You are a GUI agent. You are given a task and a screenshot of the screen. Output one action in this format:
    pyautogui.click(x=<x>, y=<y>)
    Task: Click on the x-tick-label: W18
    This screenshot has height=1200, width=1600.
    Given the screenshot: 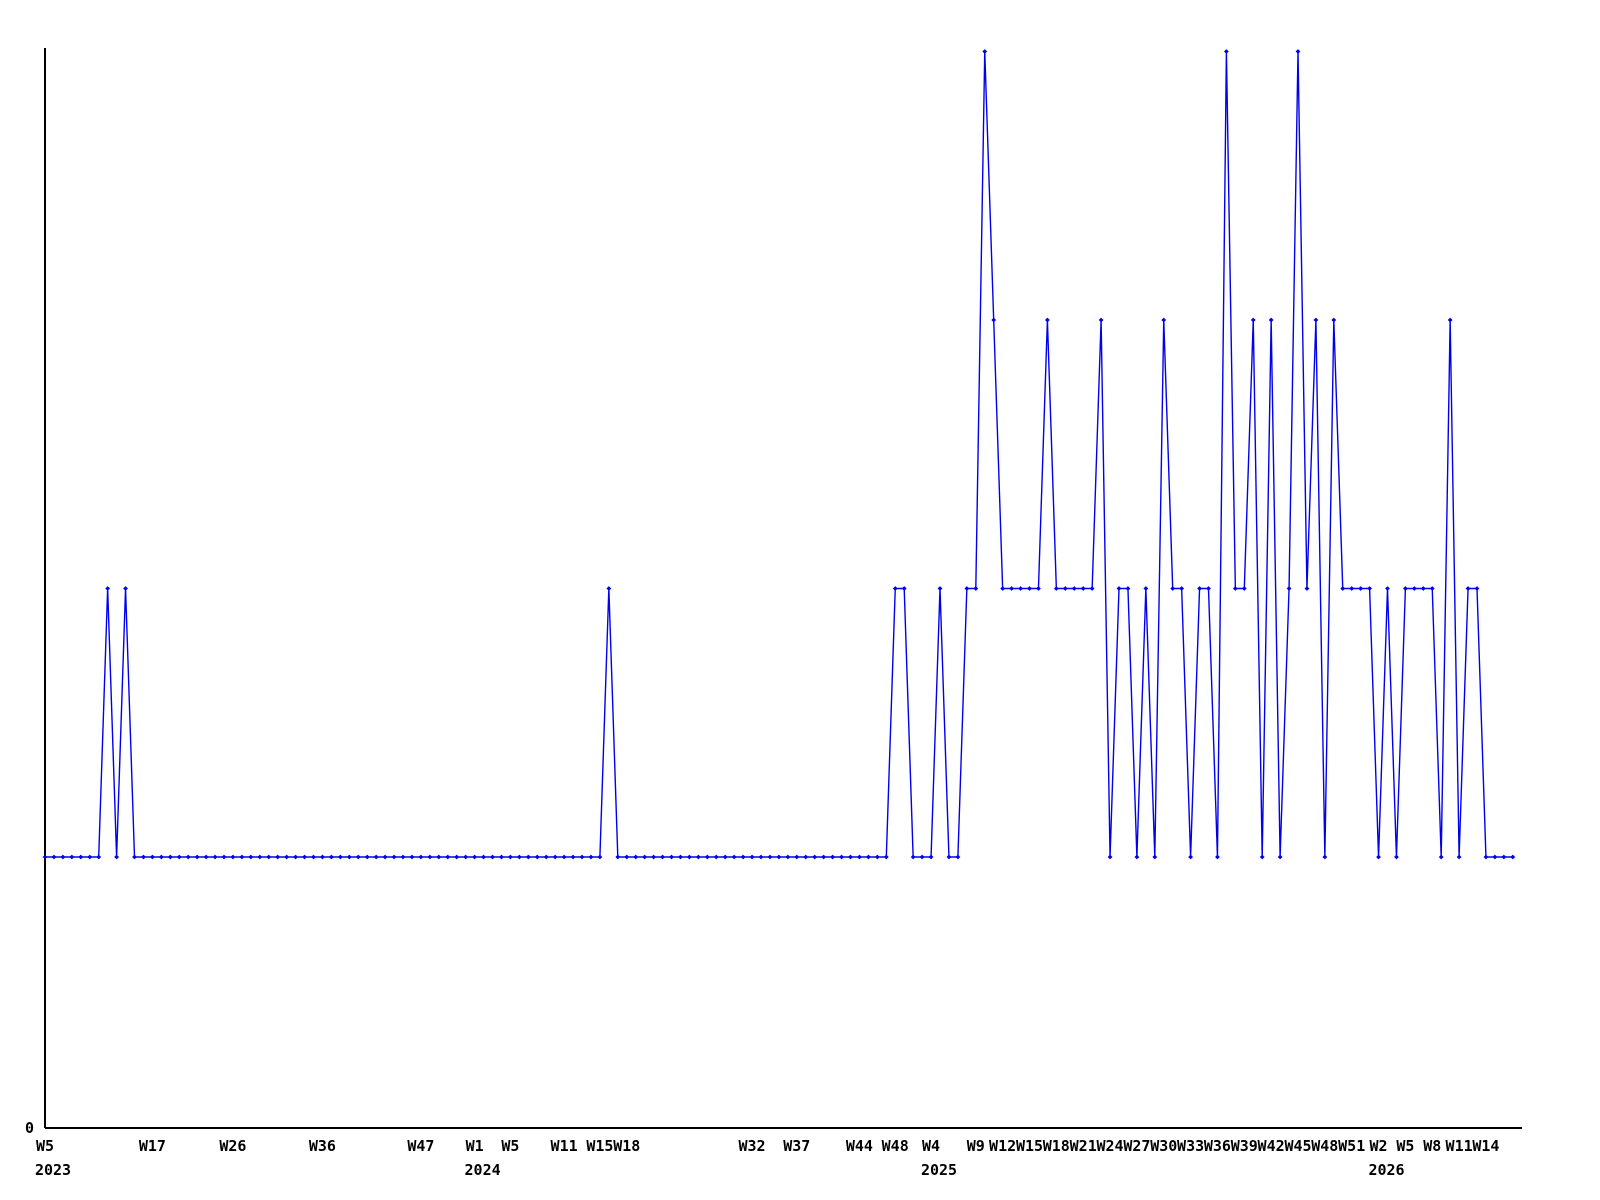 What is the action you would take?
    pyautogui.click(x=626, y=1146)
    